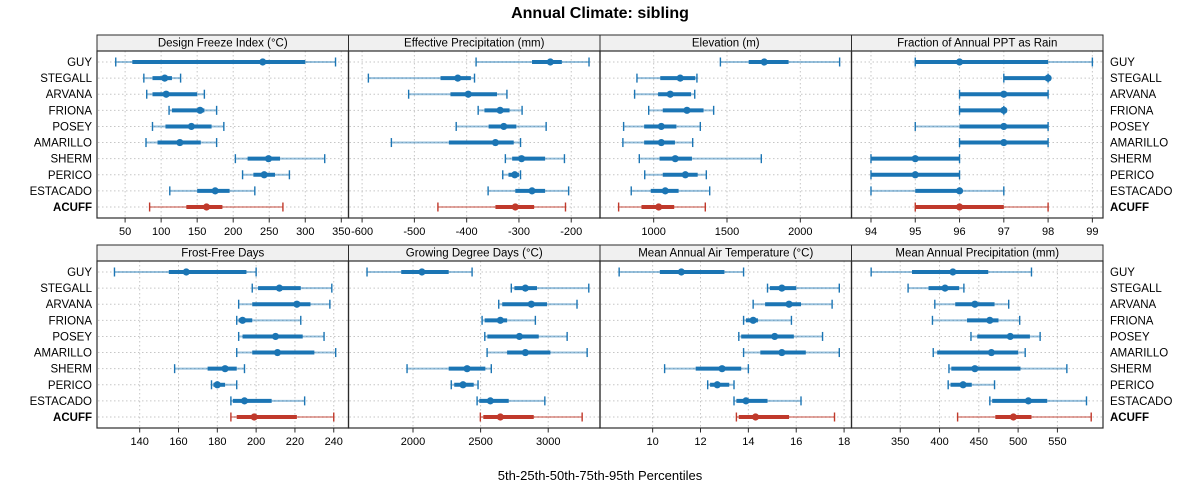 Image resolution: width=1200 pixels, height=500 pixels. Describe the element at coordinates (748, 442) in the screenshot. I see `axis-tick-label: 14` at that location.